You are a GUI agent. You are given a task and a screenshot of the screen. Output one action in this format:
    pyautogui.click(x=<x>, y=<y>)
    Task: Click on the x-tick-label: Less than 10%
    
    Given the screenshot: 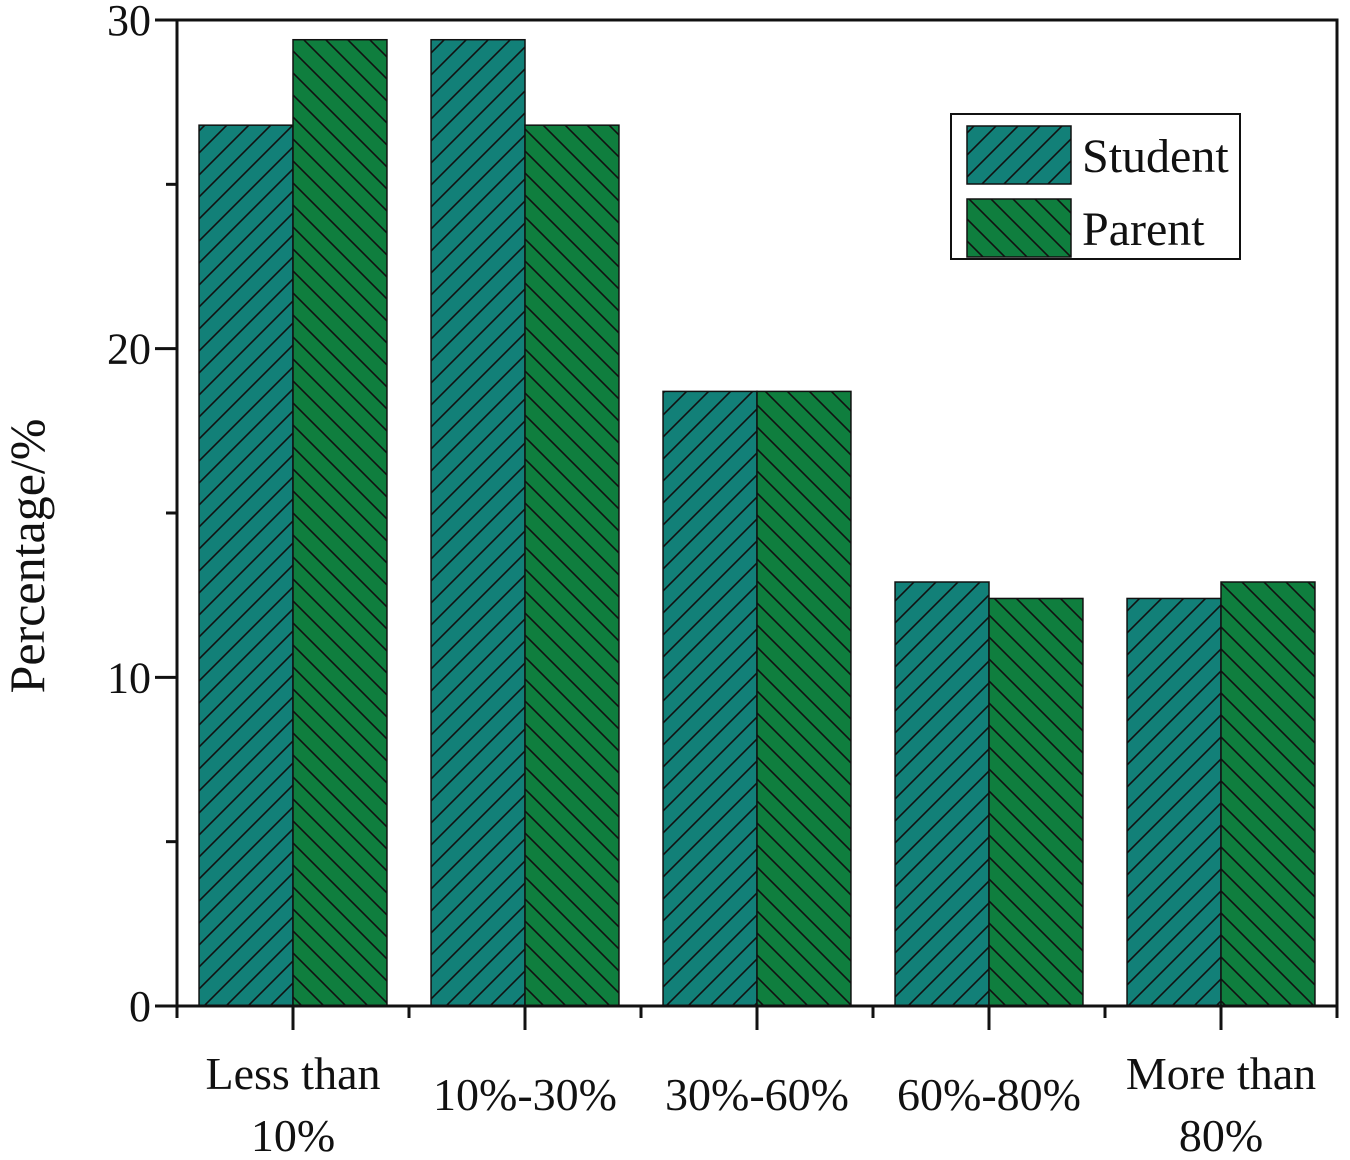 What is the action you would take?
    pyautogui.click(x=292, y=1104)
    